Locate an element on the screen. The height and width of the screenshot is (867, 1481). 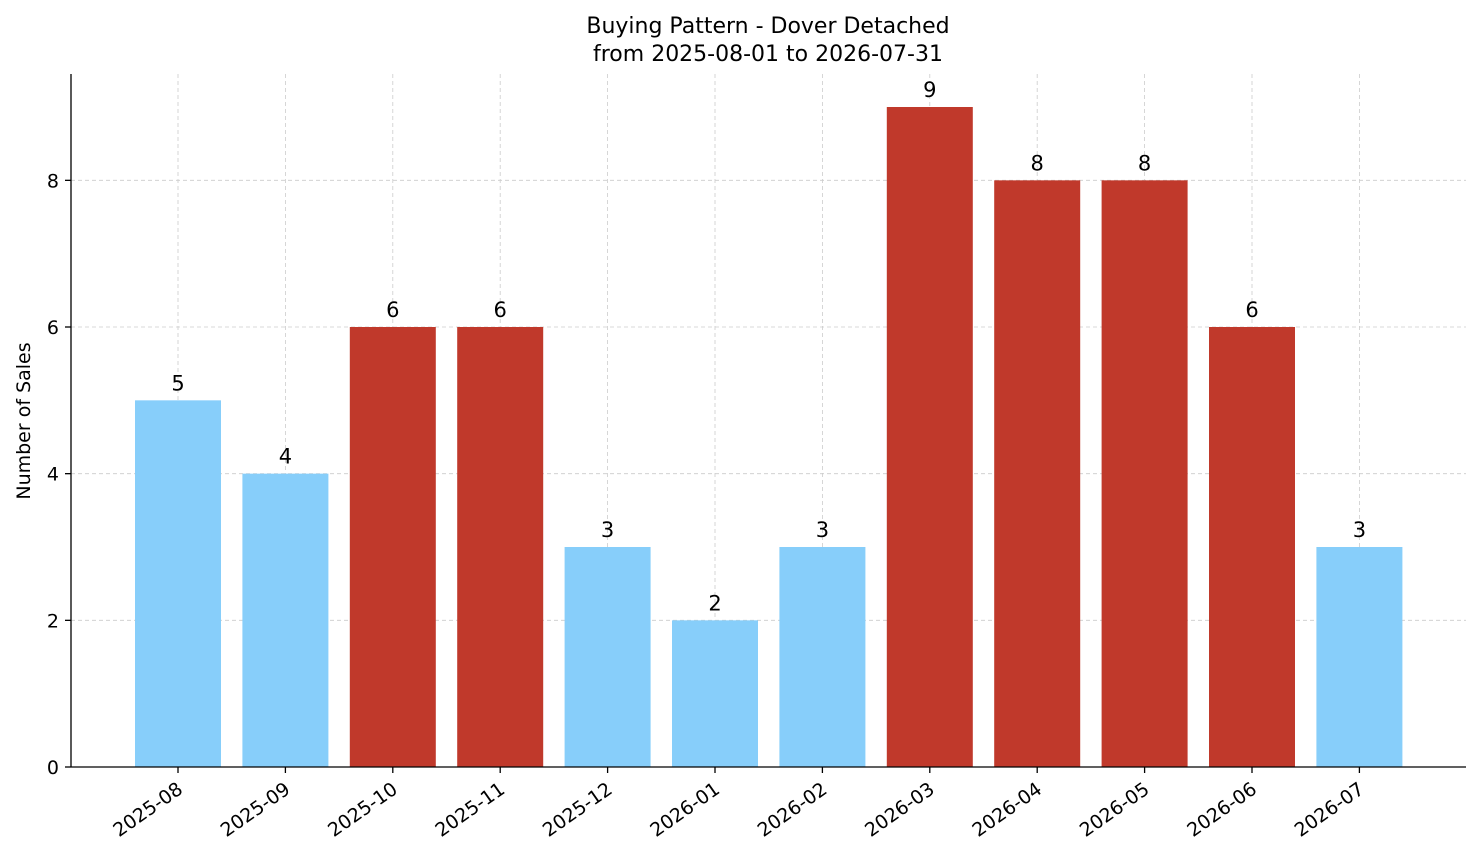
data-label-2026-05: 8 is located at coordinates (1144, 163).